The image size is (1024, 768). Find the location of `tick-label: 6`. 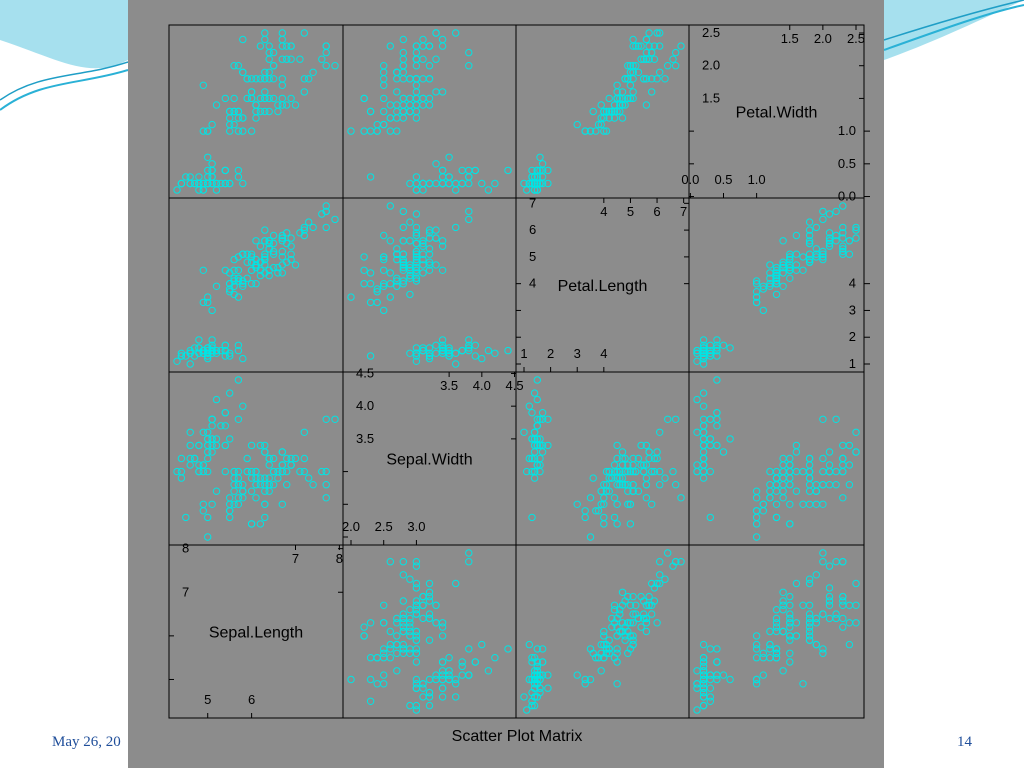

tick-label: 6 is located at coordinates (251, 699).